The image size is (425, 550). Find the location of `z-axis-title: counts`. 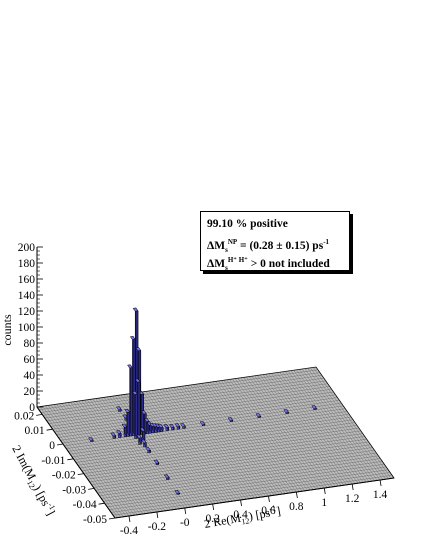

z-axis-title: counts is located at coordinates (7, 330).